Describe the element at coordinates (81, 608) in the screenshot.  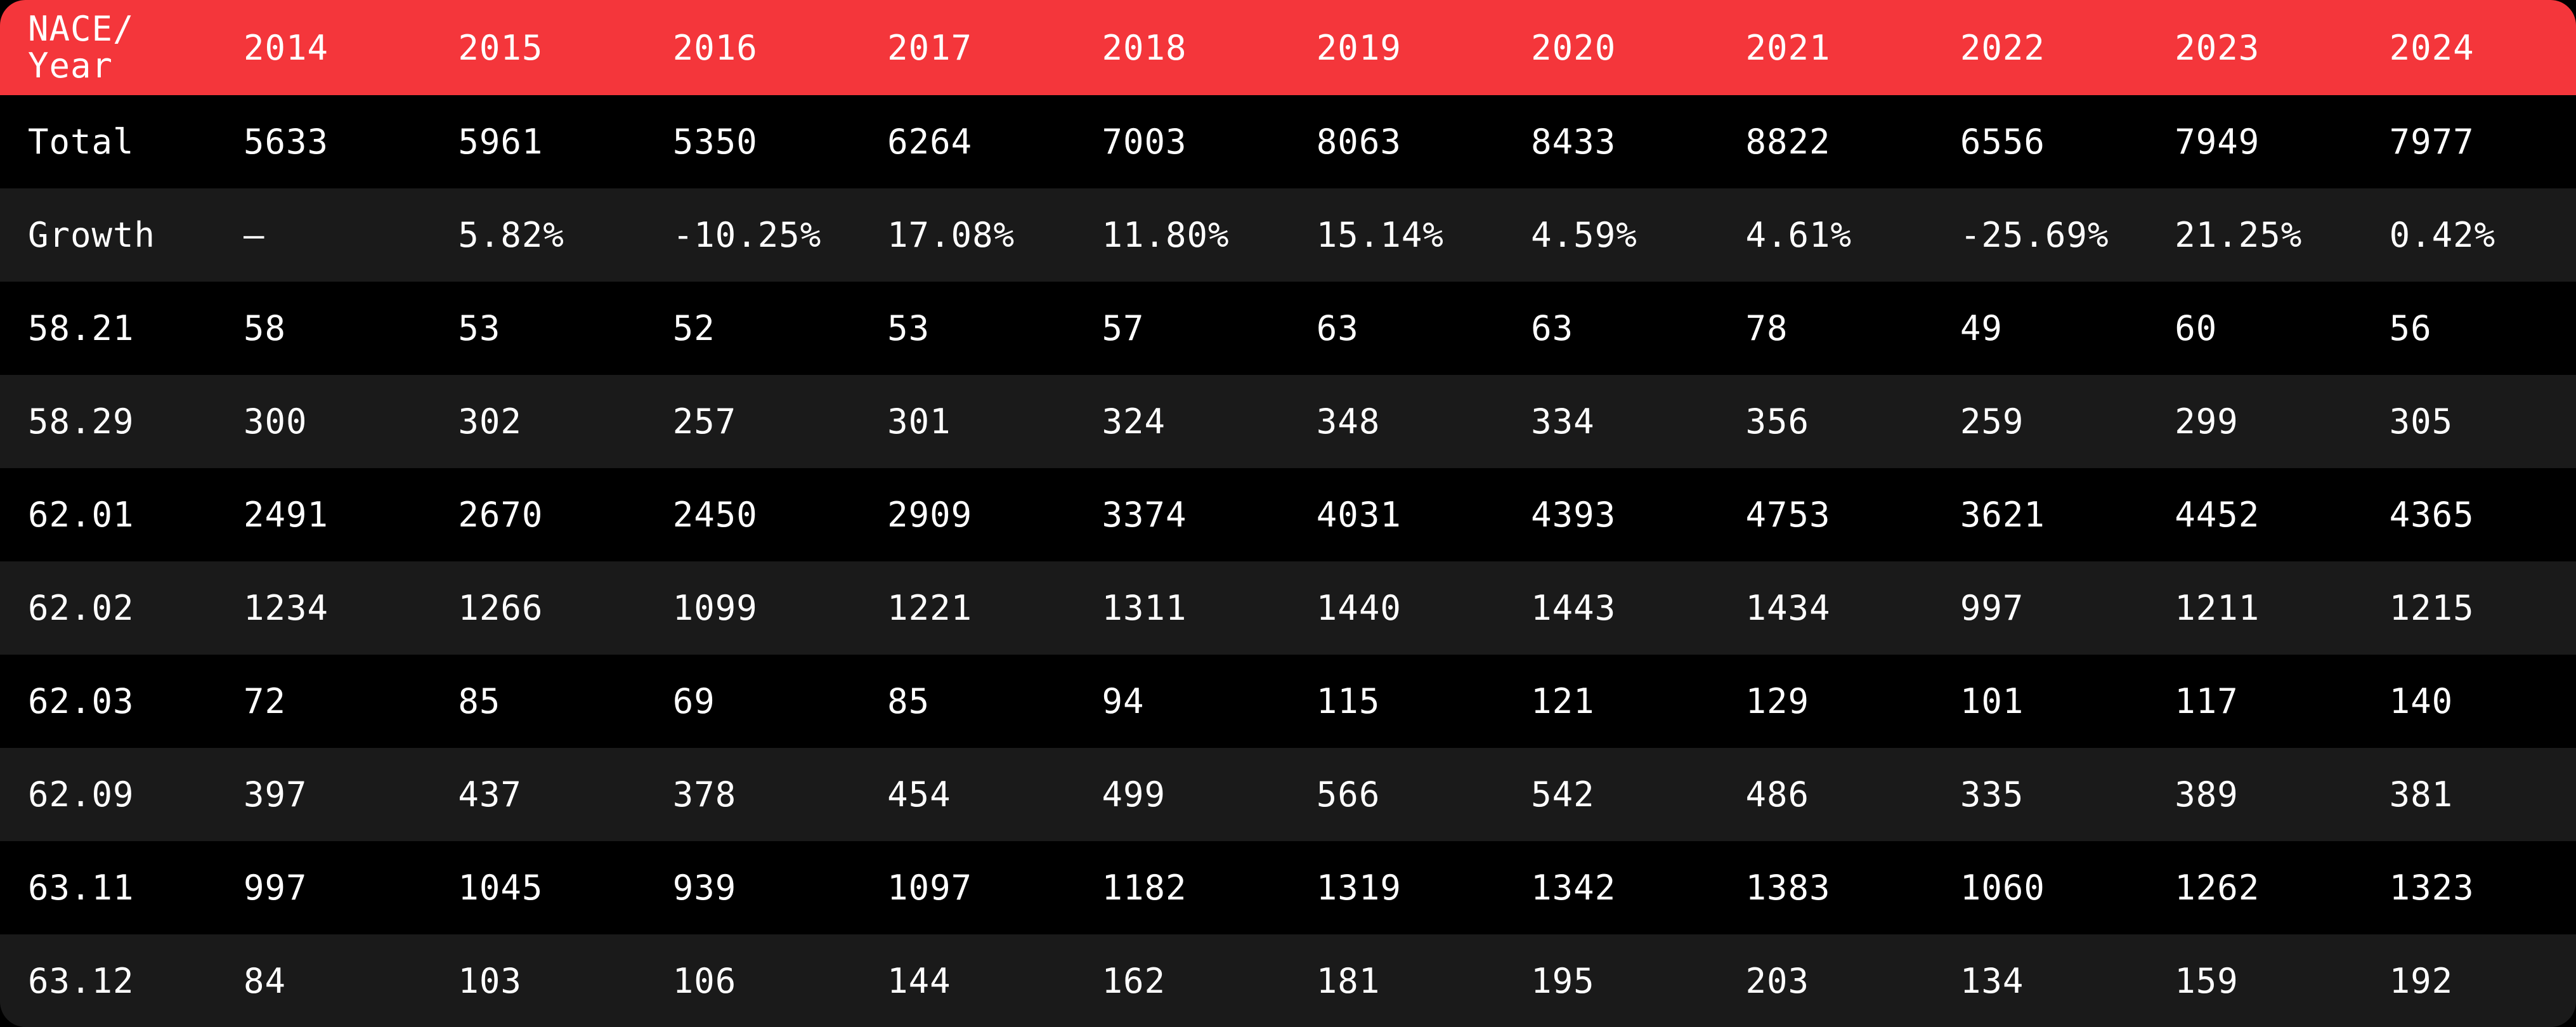
I see `row-label-cell: 62.02` at that location.